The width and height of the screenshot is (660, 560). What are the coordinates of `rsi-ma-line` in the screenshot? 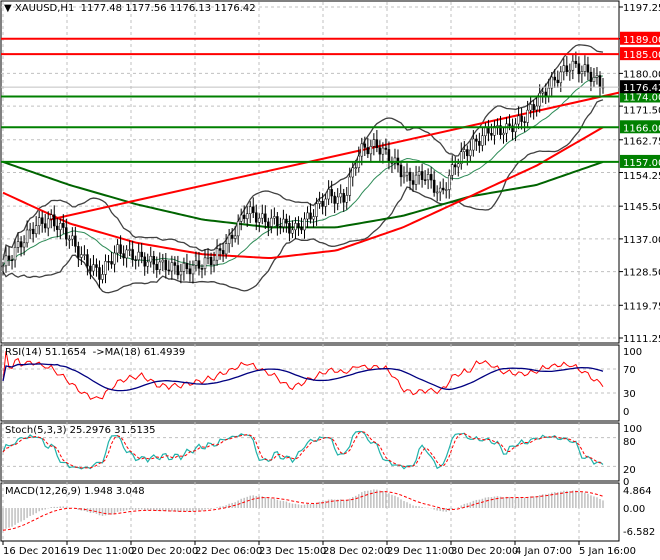 It's located at (303, 377).